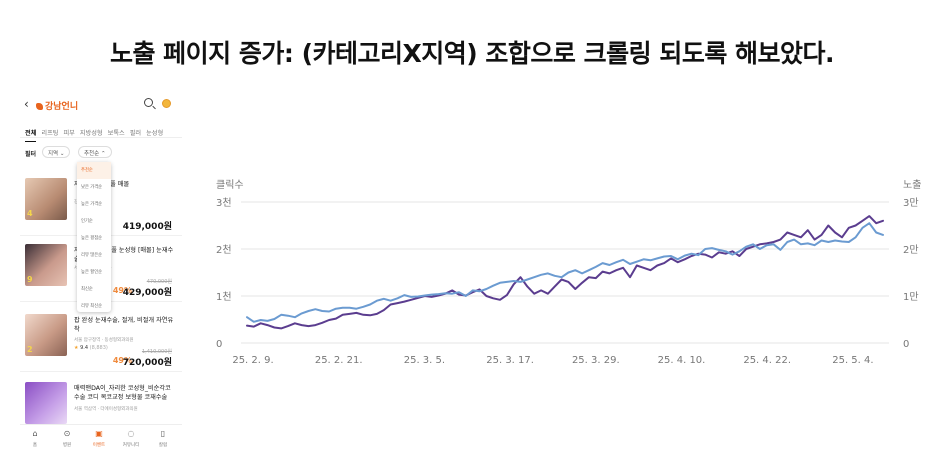 This screenshot has height=474, width=944. What do you see at coordinates (219, 344) in the screenshot?
I see `left-tick-label: 0` at bounding box center [219, 344].